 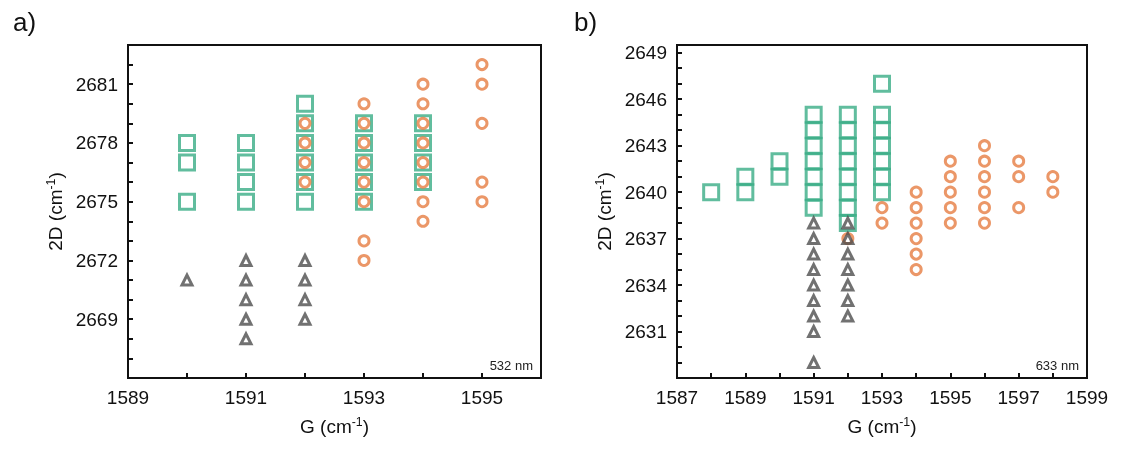 I want to click on y-tick-label: 2646, so click(x=645, y=99).